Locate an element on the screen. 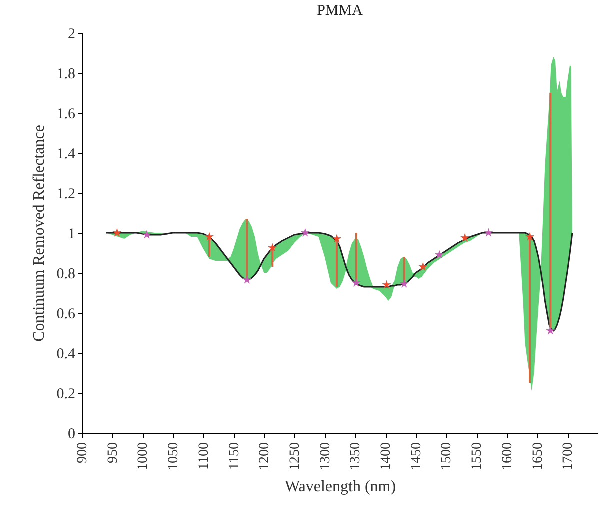 This screenshot has height=507, width=602. x-tick-label: 1500 is located at coordinates (447, 456).